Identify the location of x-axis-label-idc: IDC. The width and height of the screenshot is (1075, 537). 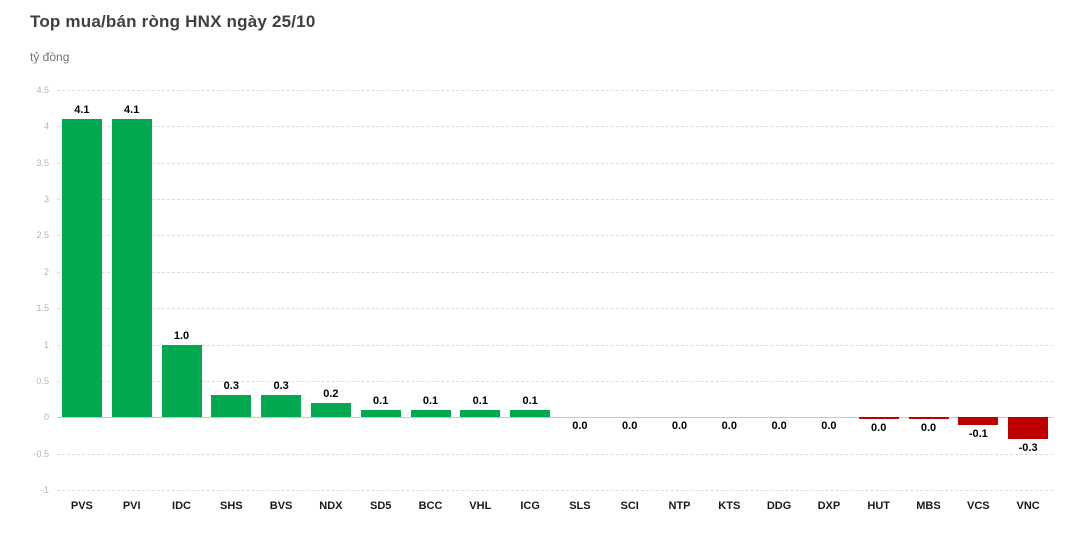
(181, 506).